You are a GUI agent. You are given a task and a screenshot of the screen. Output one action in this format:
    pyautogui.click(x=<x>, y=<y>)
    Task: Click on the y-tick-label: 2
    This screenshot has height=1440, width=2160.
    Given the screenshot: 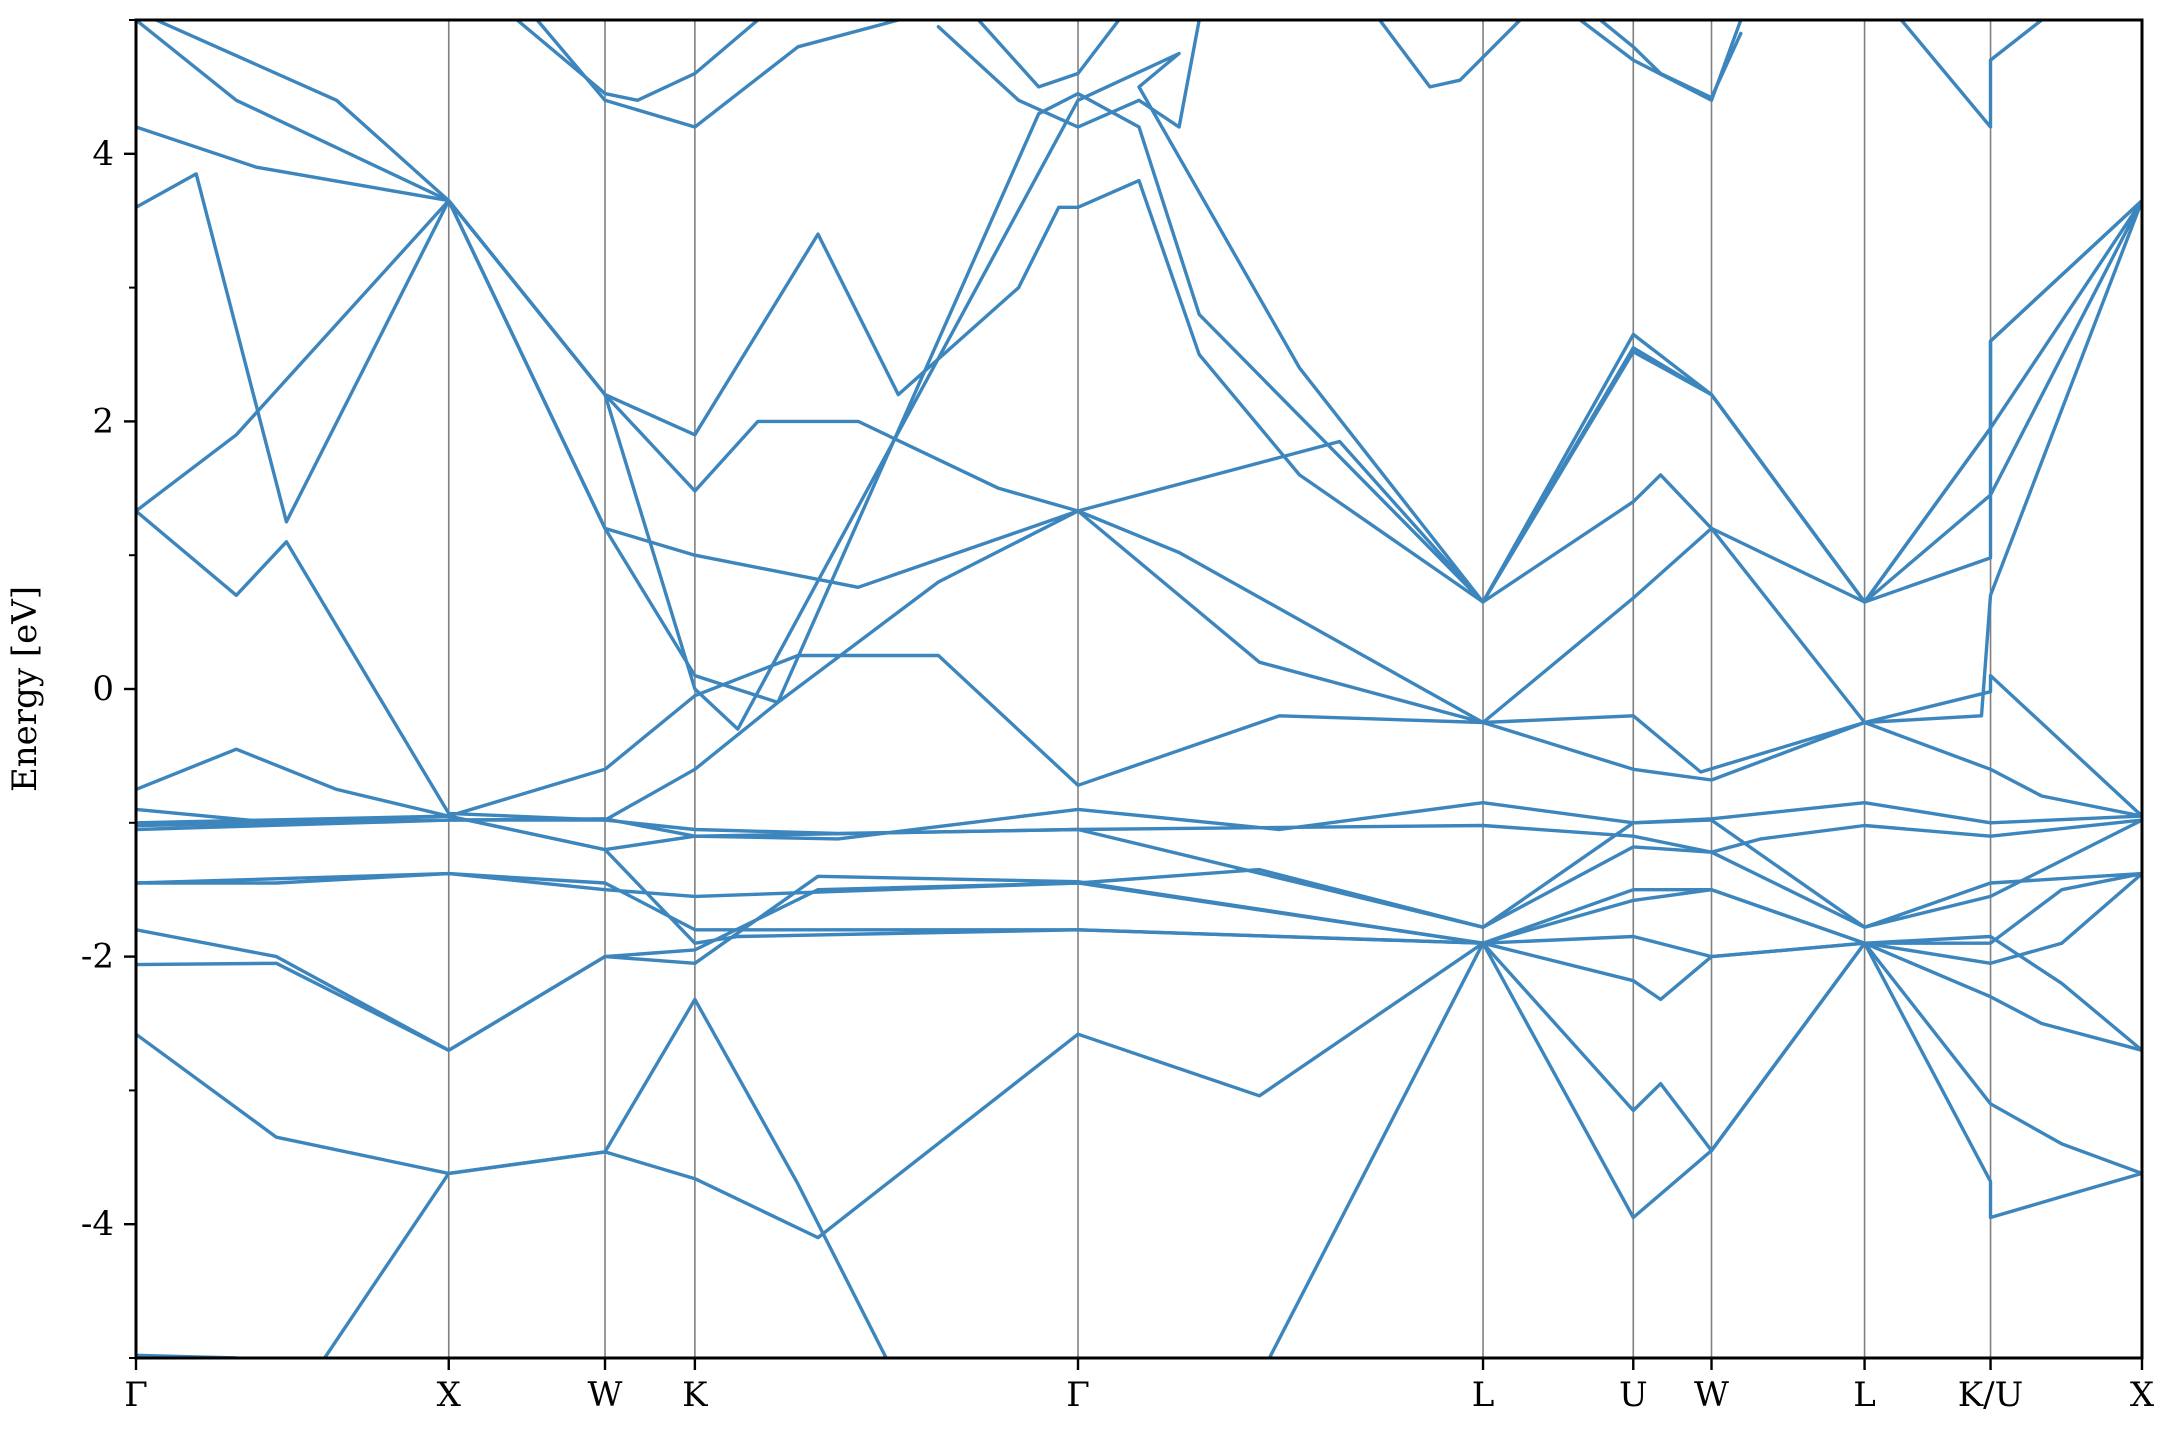 What is the action you would take?
    pyautogui.click(x=103, y=421)
    